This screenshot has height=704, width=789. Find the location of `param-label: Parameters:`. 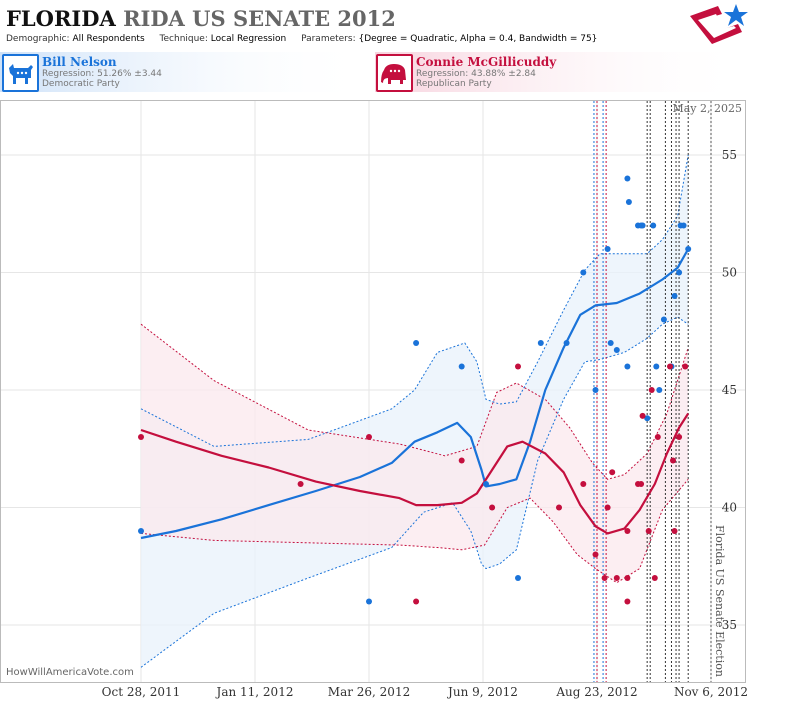

param-label: Parameters: is located at coordinates (328, 39).